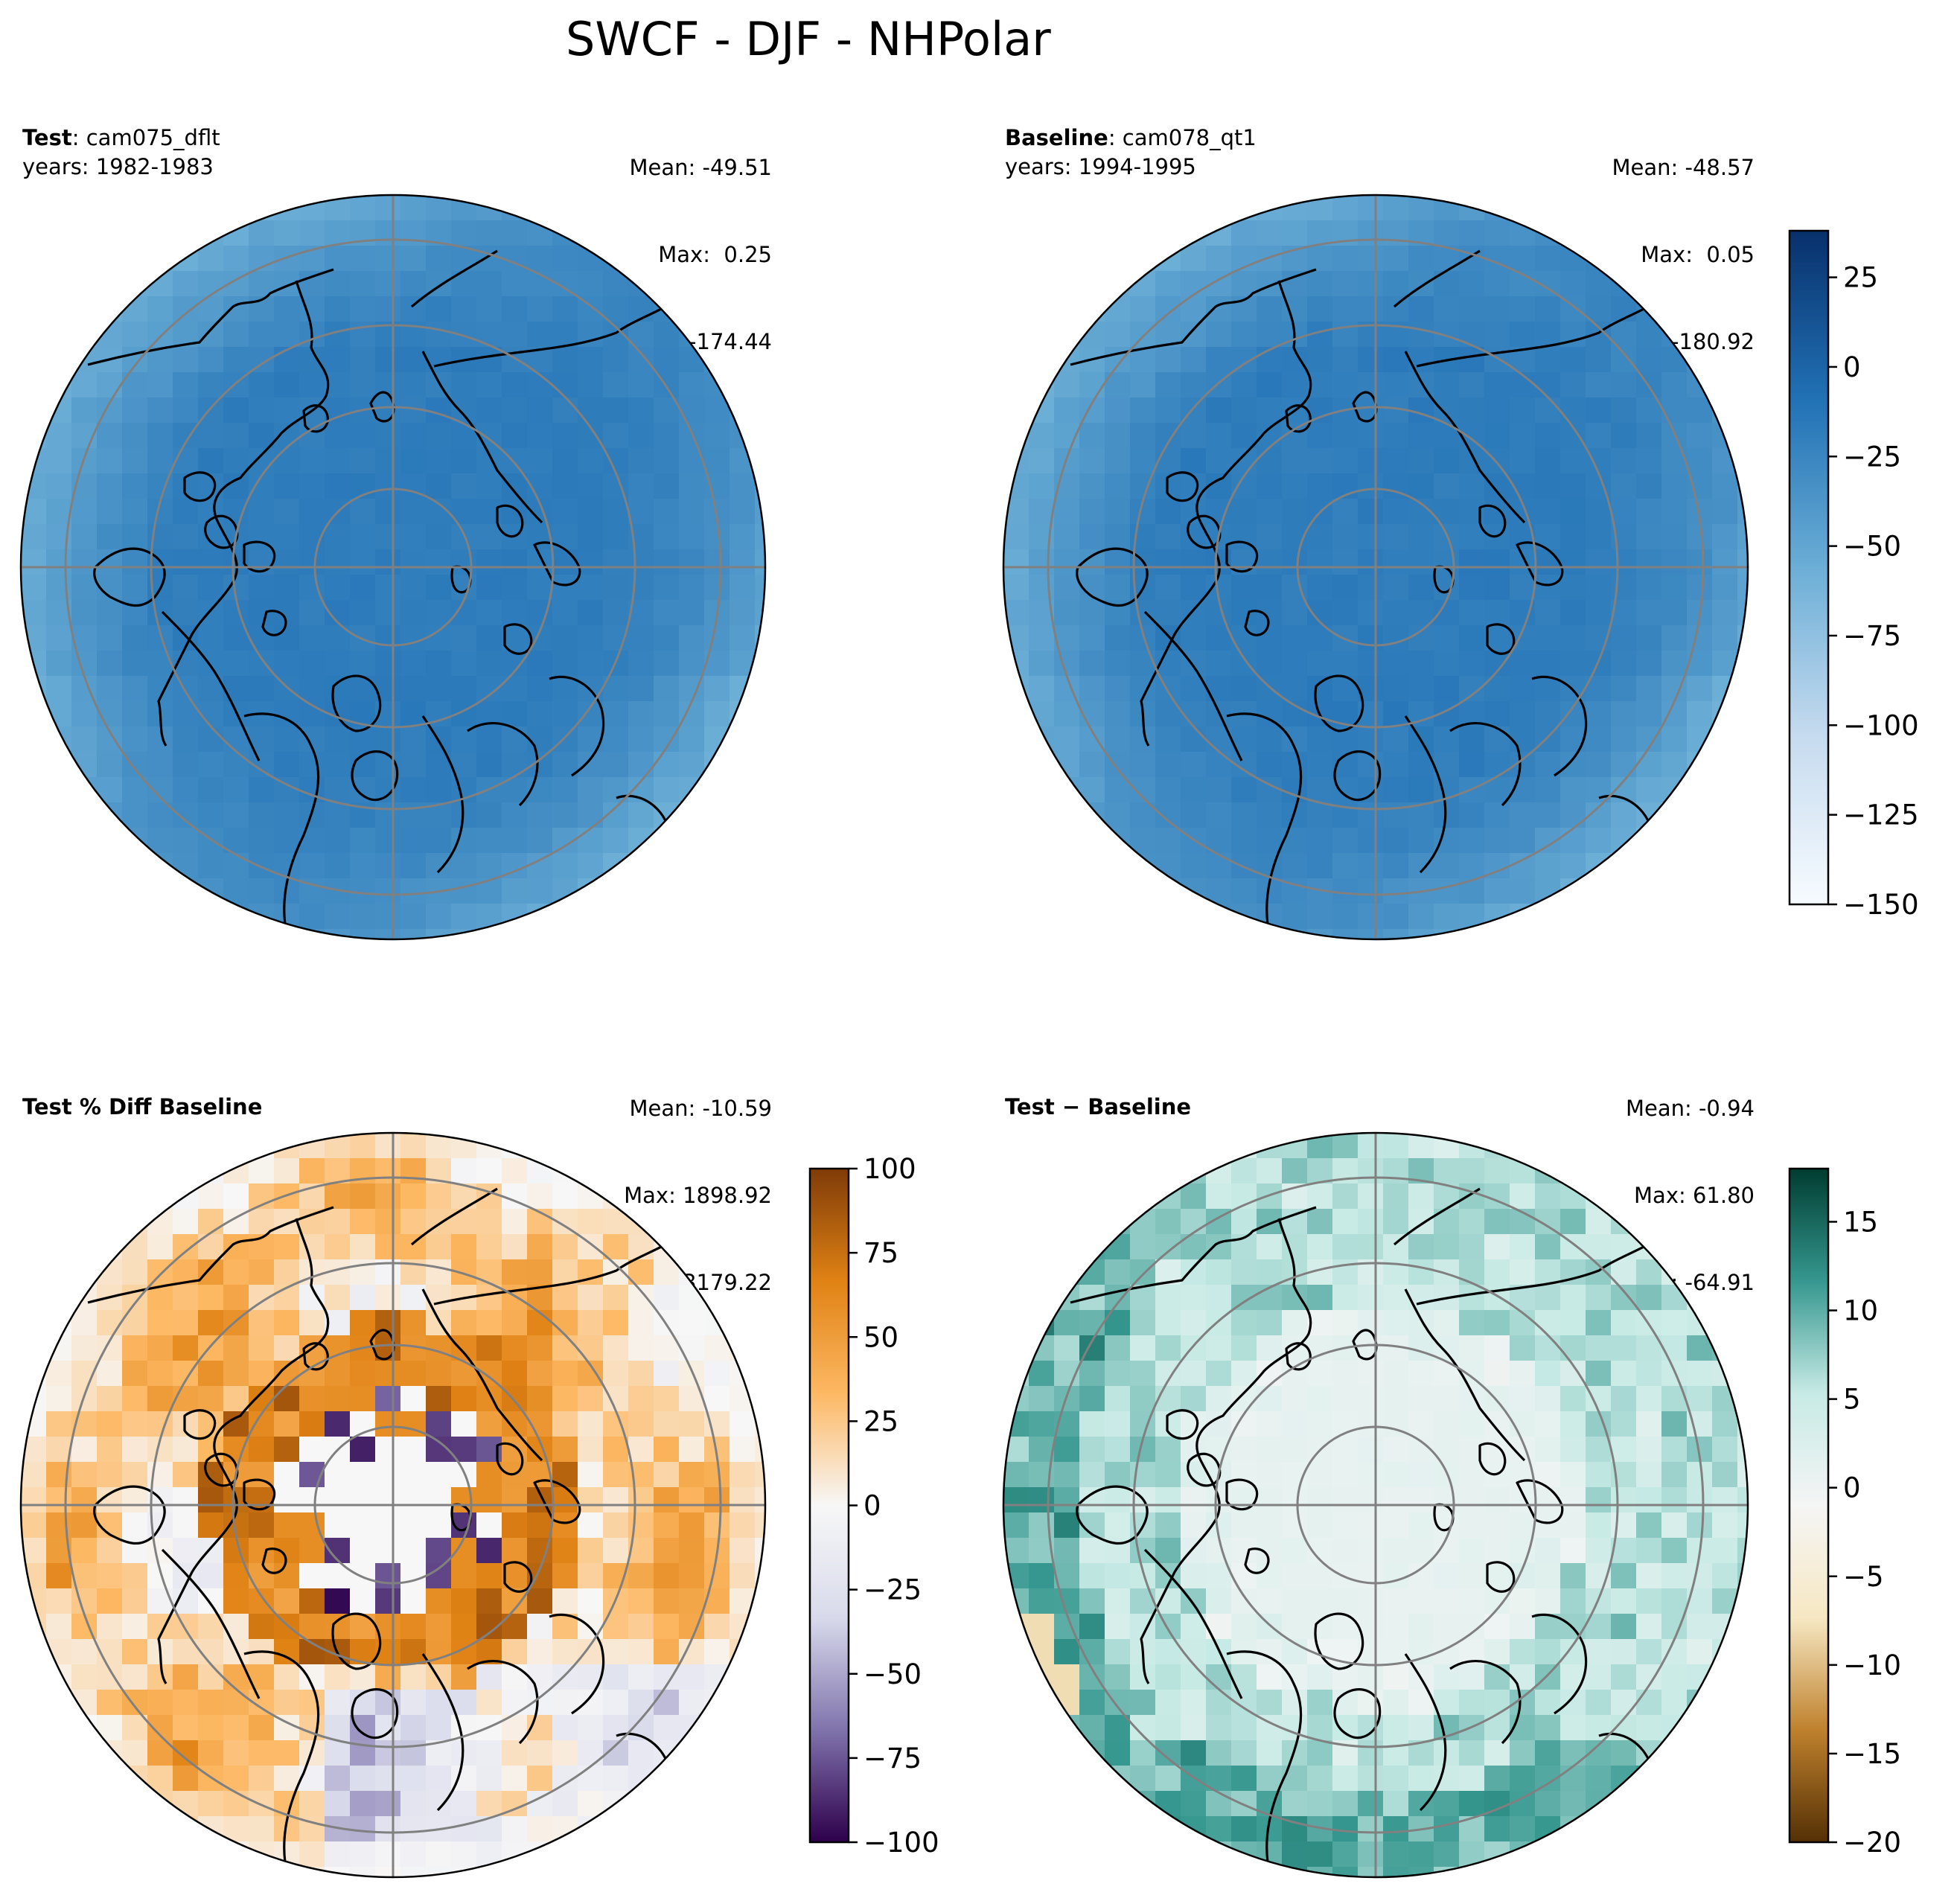 This screenshot has width=1957, height=1904. Describe the element at coordinates (1863, 1577) in the screenshot. I see `colorbar-tick-label: −5` at that location.